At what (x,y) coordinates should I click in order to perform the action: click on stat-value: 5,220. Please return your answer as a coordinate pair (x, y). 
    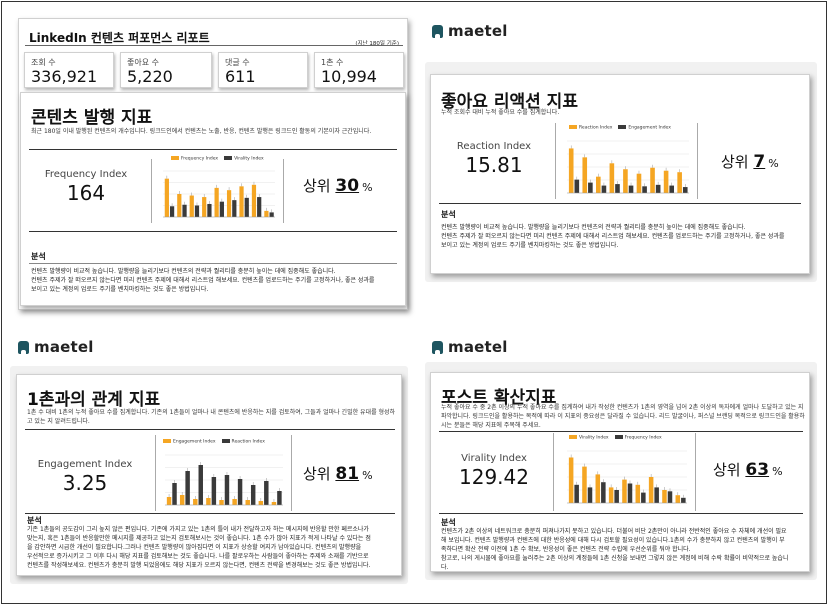
    Looking at the image, I should click on (150, 76).